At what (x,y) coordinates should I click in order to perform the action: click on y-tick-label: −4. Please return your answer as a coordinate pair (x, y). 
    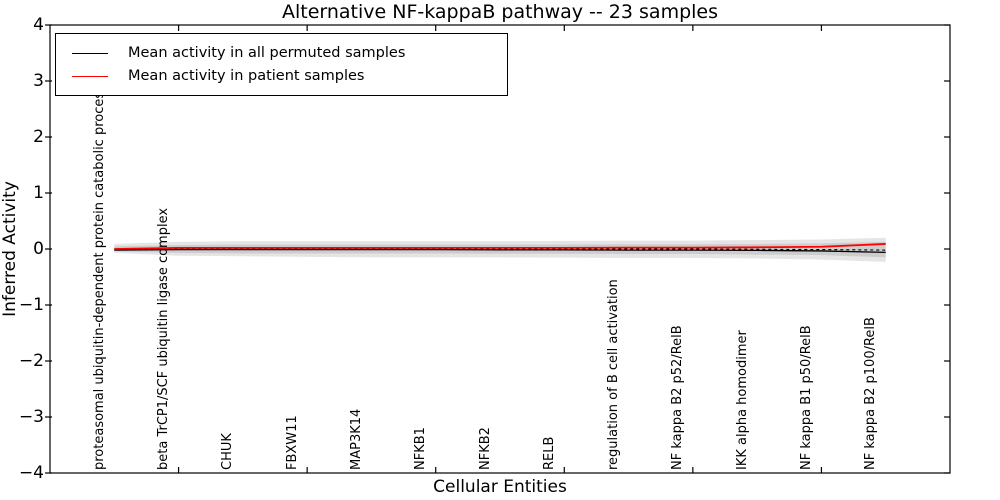
    Looking at the image, I should click on (31, 473).